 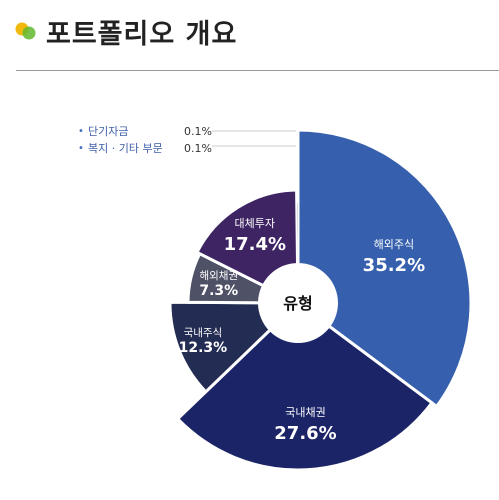 What do you see at coordinates (255, 223) in the screenshot?
I see `slice-category-label: 대체투자` at bounding box center [255, 223].